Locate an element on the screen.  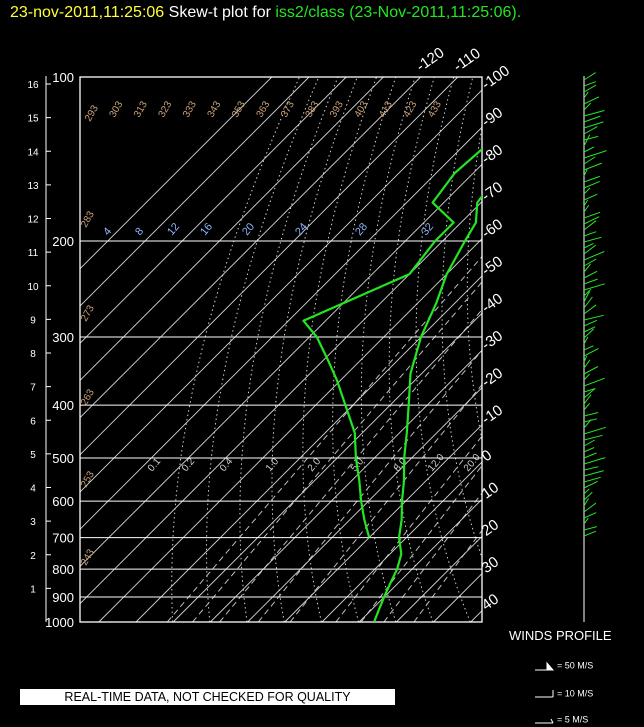
pressure-tick-label: 100 is located at coordinates (63, 77).